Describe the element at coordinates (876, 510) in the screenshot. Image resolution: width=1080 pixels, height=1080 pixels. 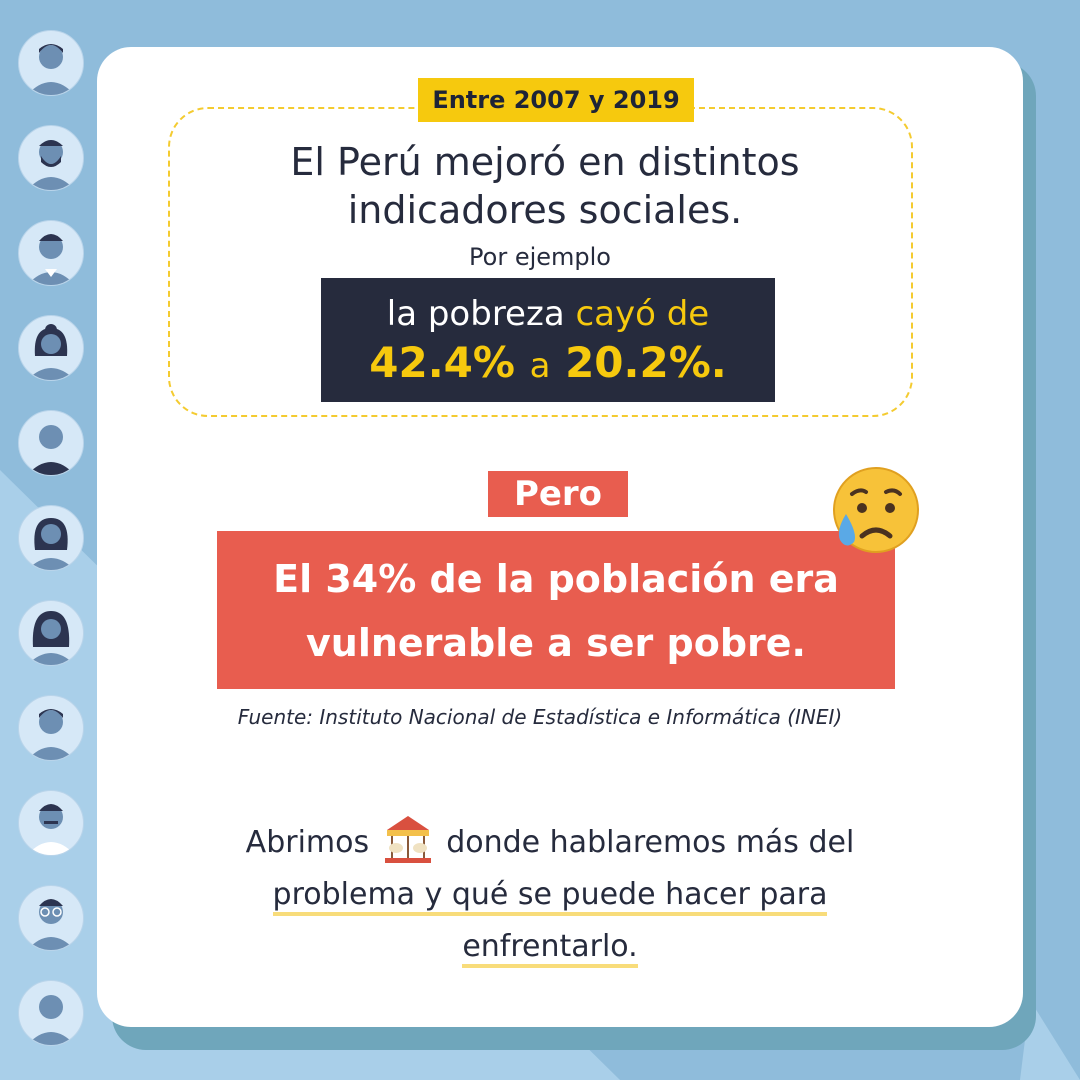
I see `crying-face-icon` at that location.